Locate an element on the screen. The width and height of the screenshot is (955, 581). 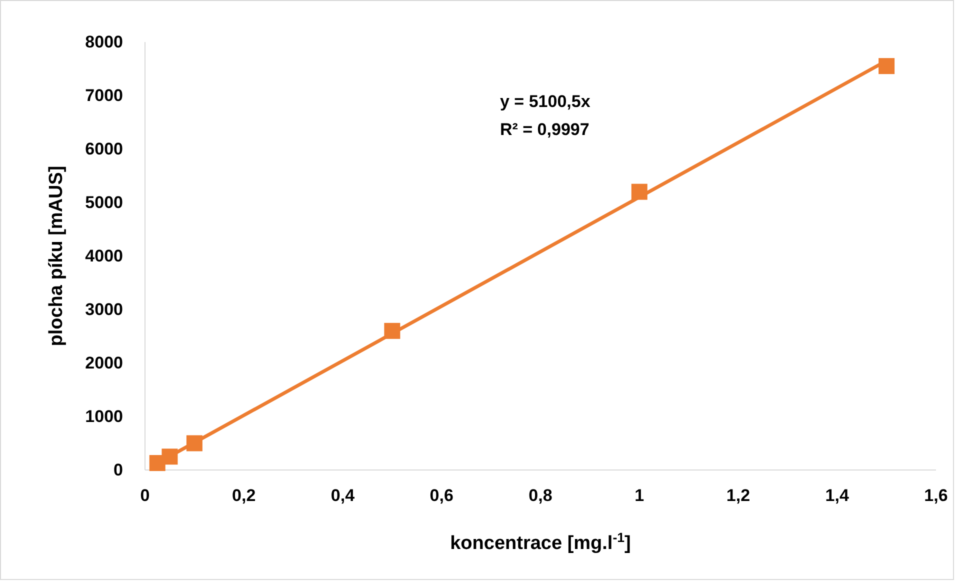
x-axis-title: koncentrace [mg.l$^{-1}$] is located at coordinates (540, 542).